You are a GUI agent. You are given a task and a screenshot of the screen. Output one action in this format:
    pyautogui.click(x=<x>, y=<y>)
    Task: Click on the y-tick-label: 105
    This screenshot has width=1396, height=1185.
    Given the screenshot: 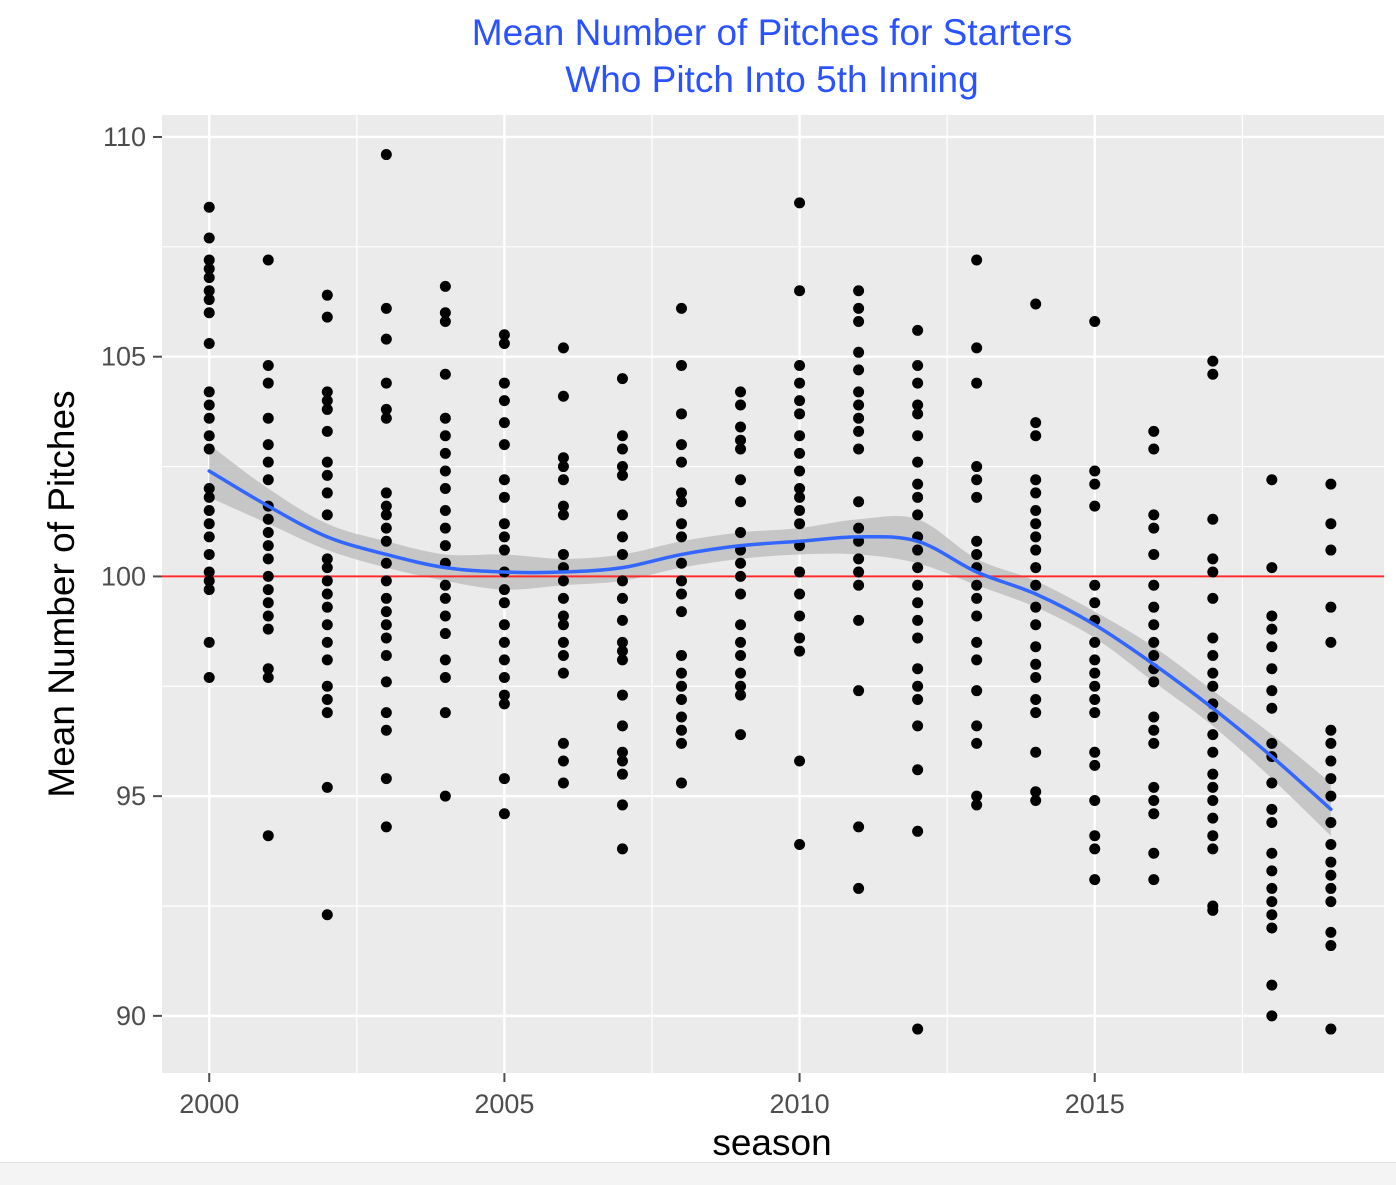 What is the action you would take?
    pyautogui.click(x=123, y=357)
    